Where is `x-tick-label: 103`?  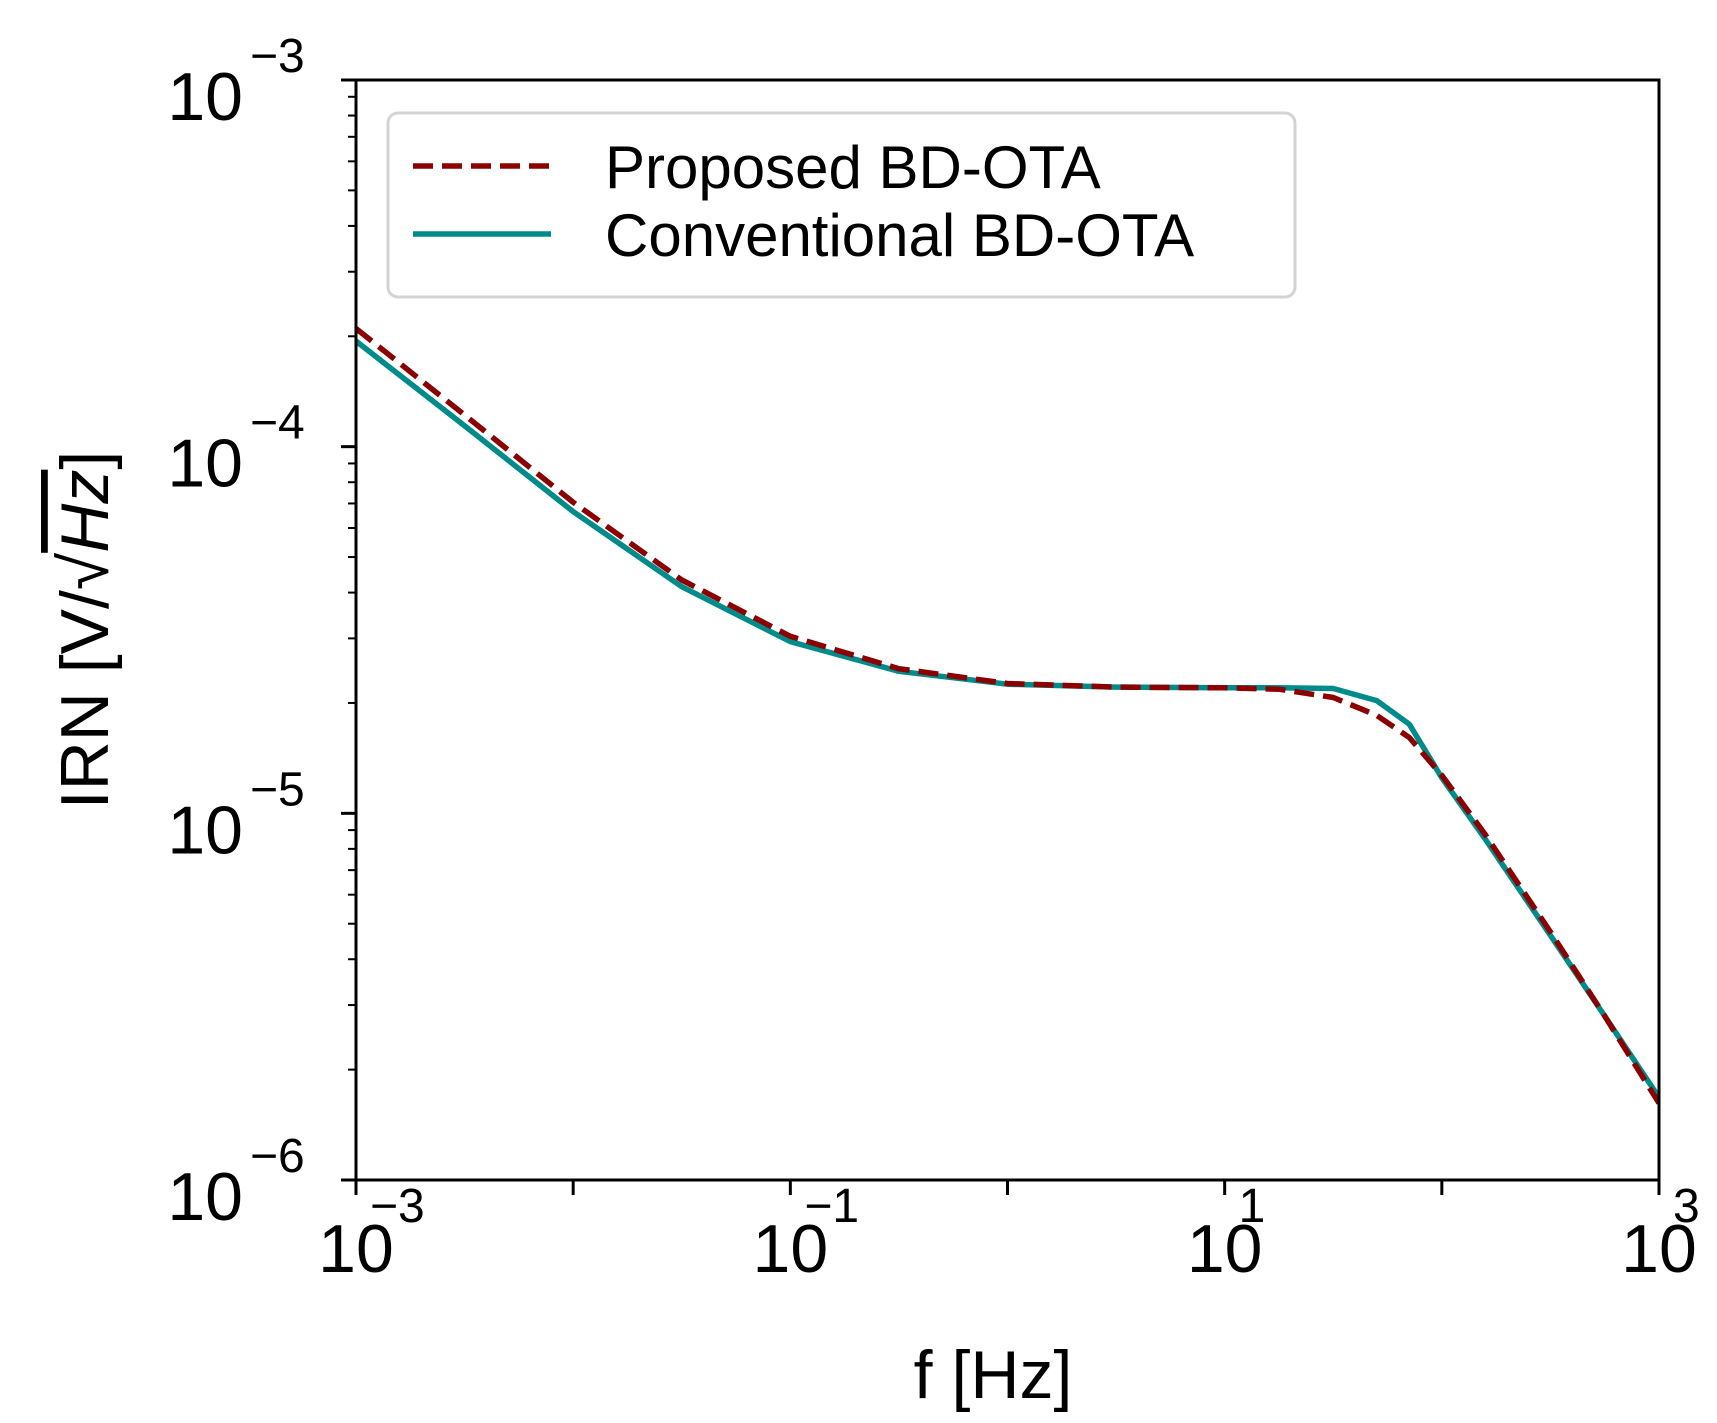 x-tick-label: 103 is located at coordinates (1660, 1233).